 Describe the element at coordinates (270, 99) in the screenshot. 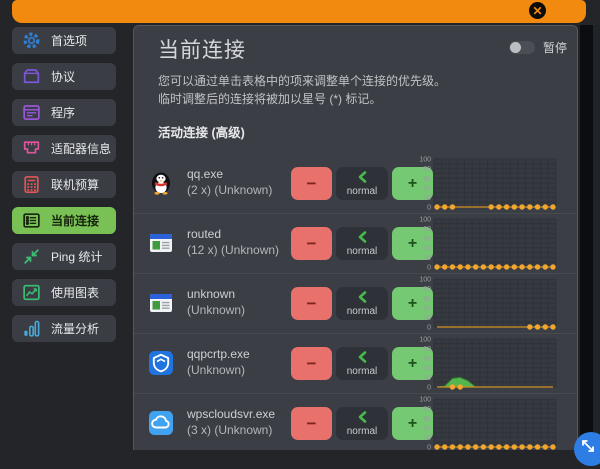

I see `description-line-2: 临时调整后的连接将被加以星号 (*) 标记。` at that location.